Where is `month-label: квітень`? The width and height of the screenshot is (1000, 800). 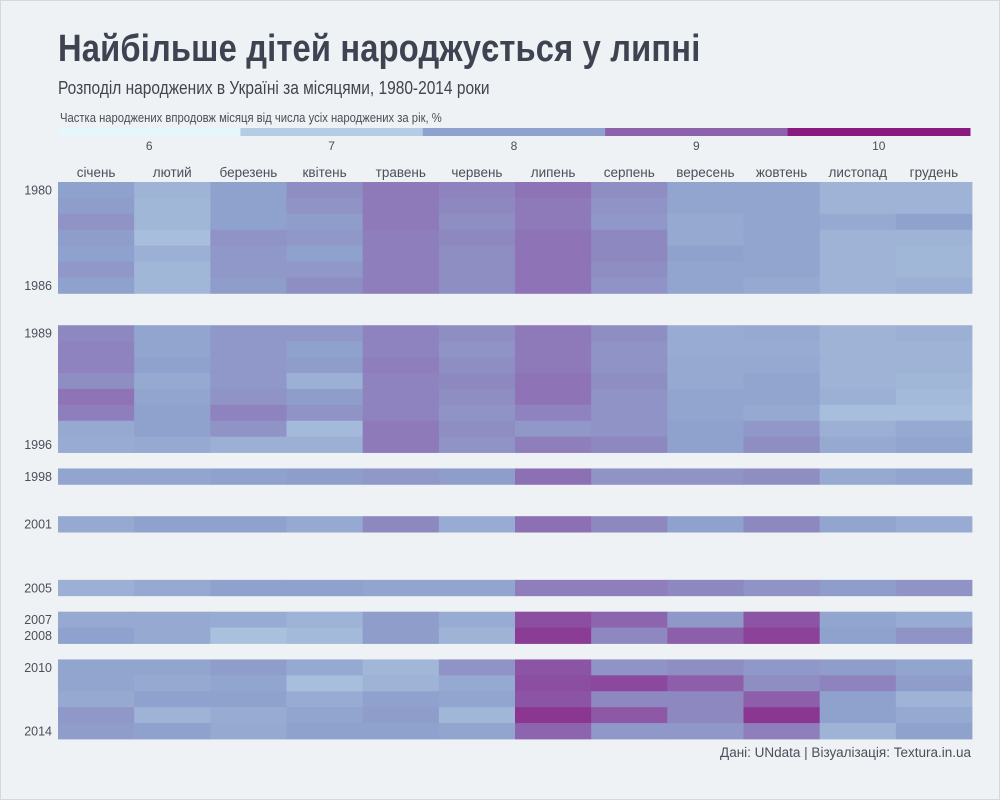
month-label: квітень is located at coordinates (325, 172).